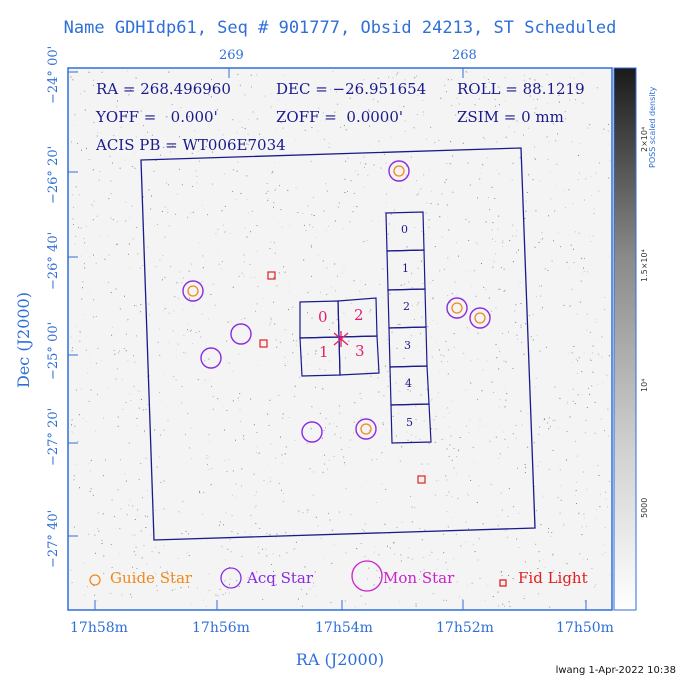  I want to click on ccd-s-label: 2, so click(406, 306).